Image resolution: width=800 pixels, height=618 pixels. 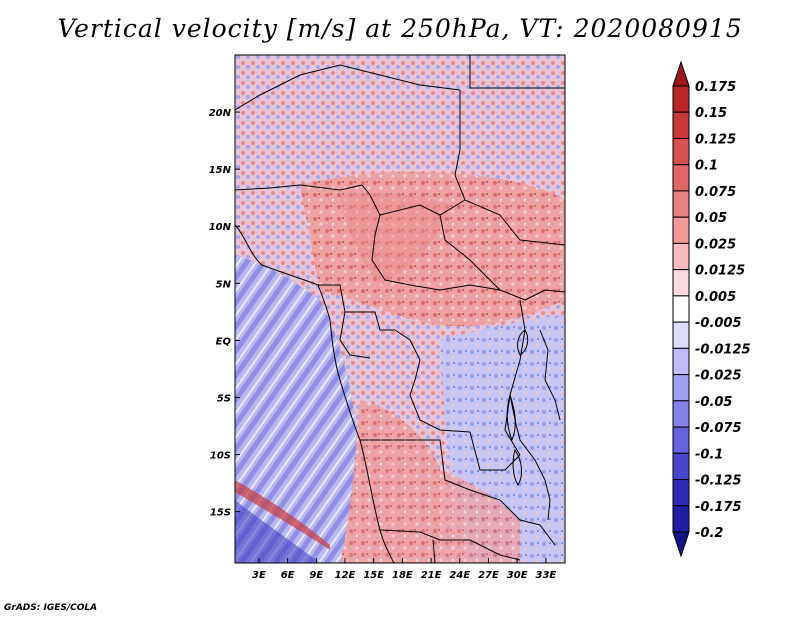 What do you see at coordinates (715, 192) in the screenshot?
I see `colorbar-level-label: 0.075` at bounding box center [715, 192].